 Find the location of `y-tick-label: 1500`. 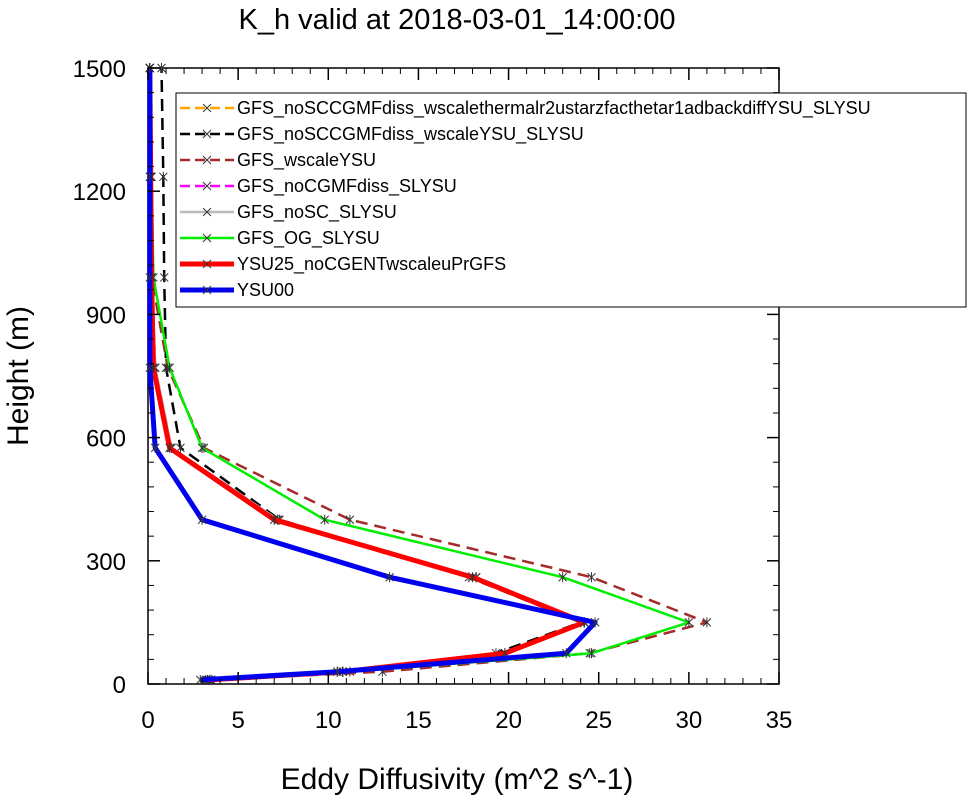

y-tick-label: 1500 is located at coordinates (99, 69).